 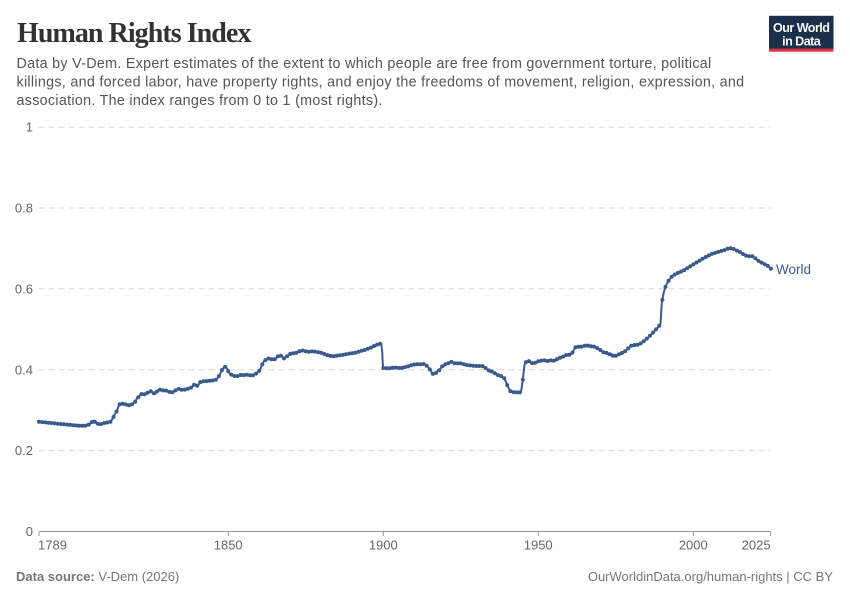 I want to click on svg-text: 1900, so click(x=383, y=545).